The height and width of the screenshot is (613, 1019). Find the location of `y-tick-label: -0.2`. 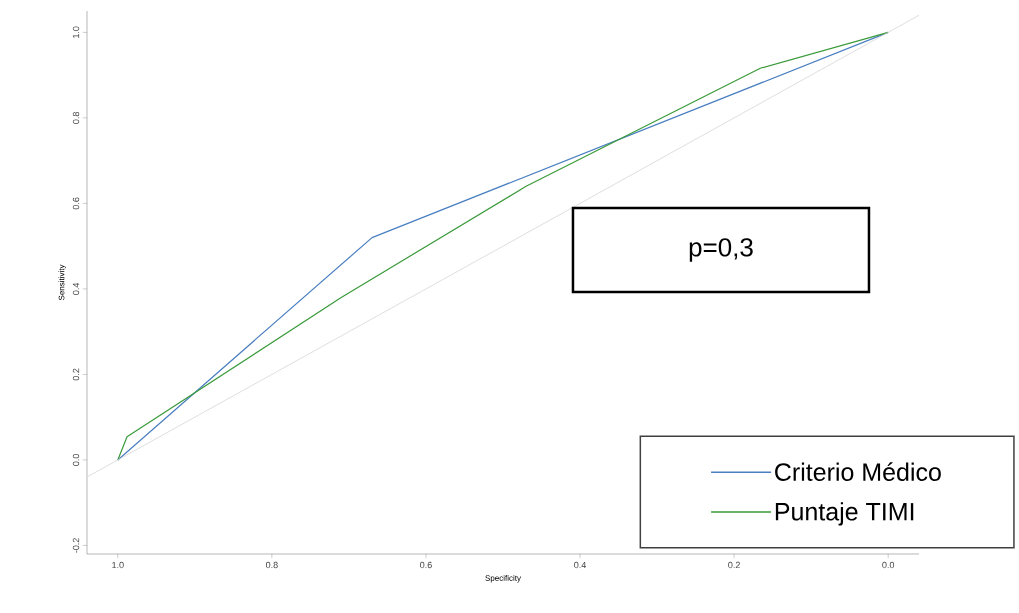

y-tick-label: -0.2 is located at coordinates (76, 545).